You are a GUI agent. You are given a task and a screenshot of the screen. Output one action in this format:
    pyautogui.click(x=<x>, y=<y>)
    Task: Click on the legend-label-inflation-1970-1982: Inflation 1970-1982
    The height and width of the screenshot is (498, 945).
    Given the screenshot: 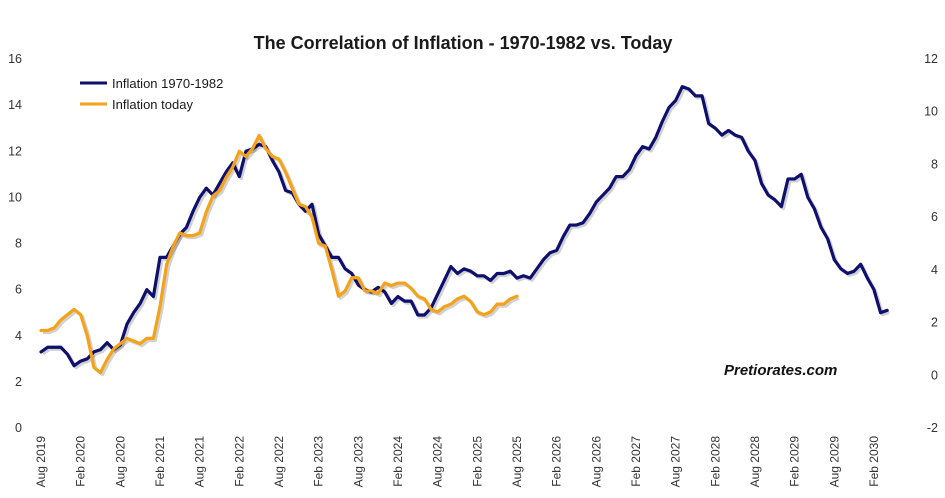 What is the action you would take?
    pyautogui.click(x=167, y=83)
    